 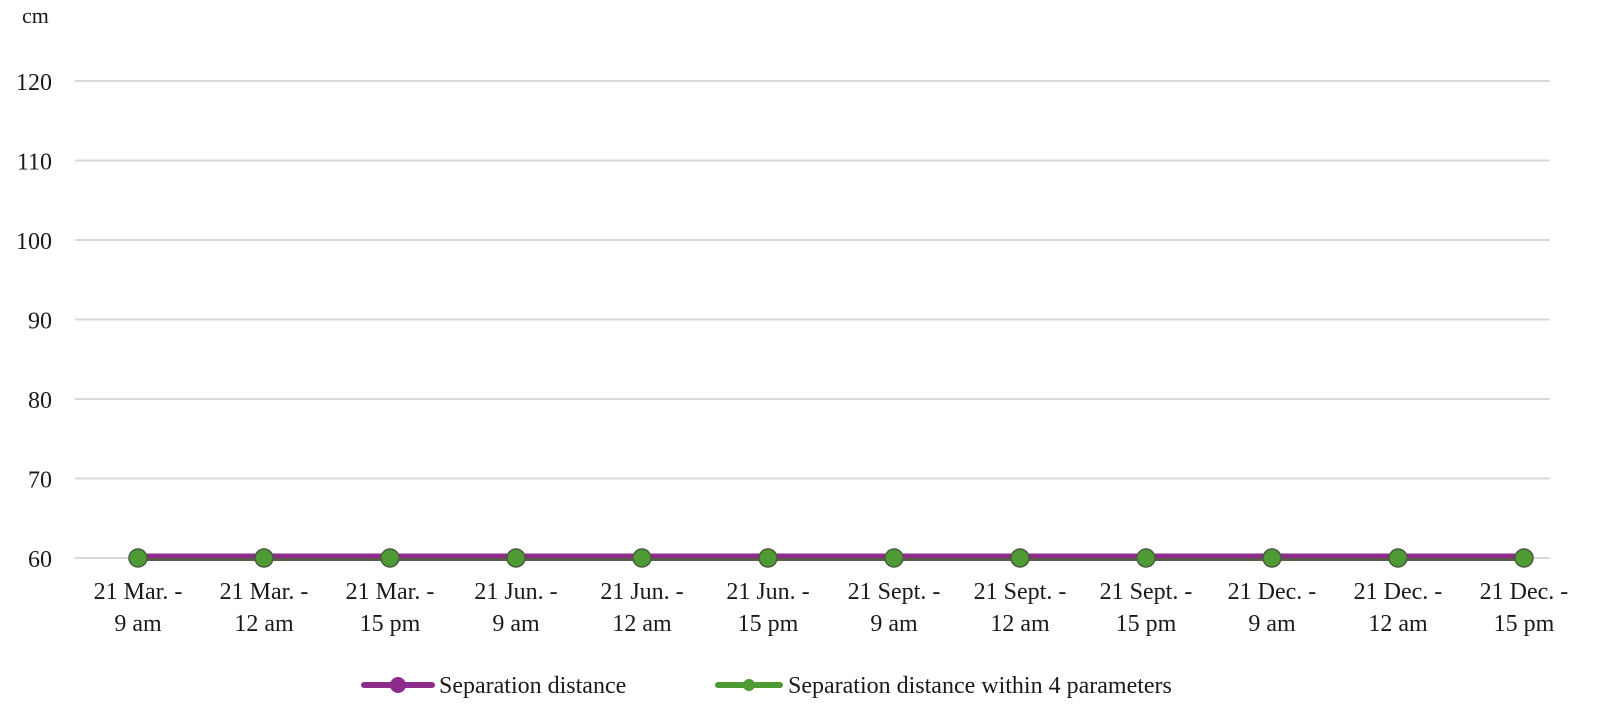 I want to click on y-tick-label: 70, so click(x=40, y=481).